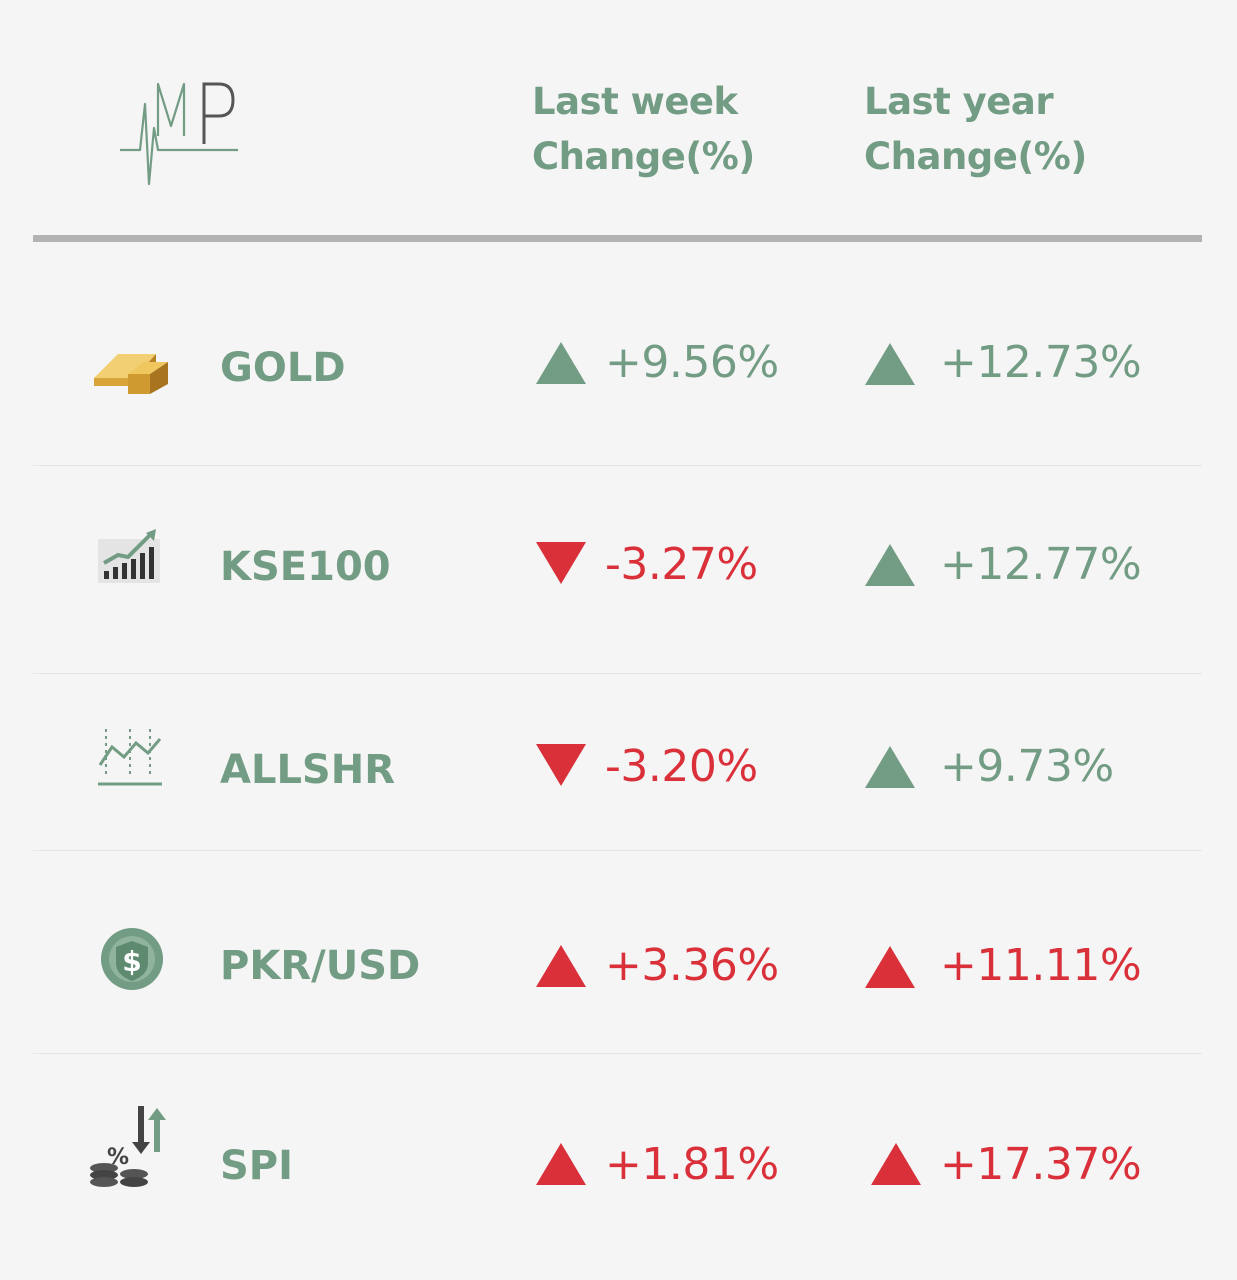  Describe the element at coordinates (130, 757) in the screenshot. I see `line-chart-icon` at that location.